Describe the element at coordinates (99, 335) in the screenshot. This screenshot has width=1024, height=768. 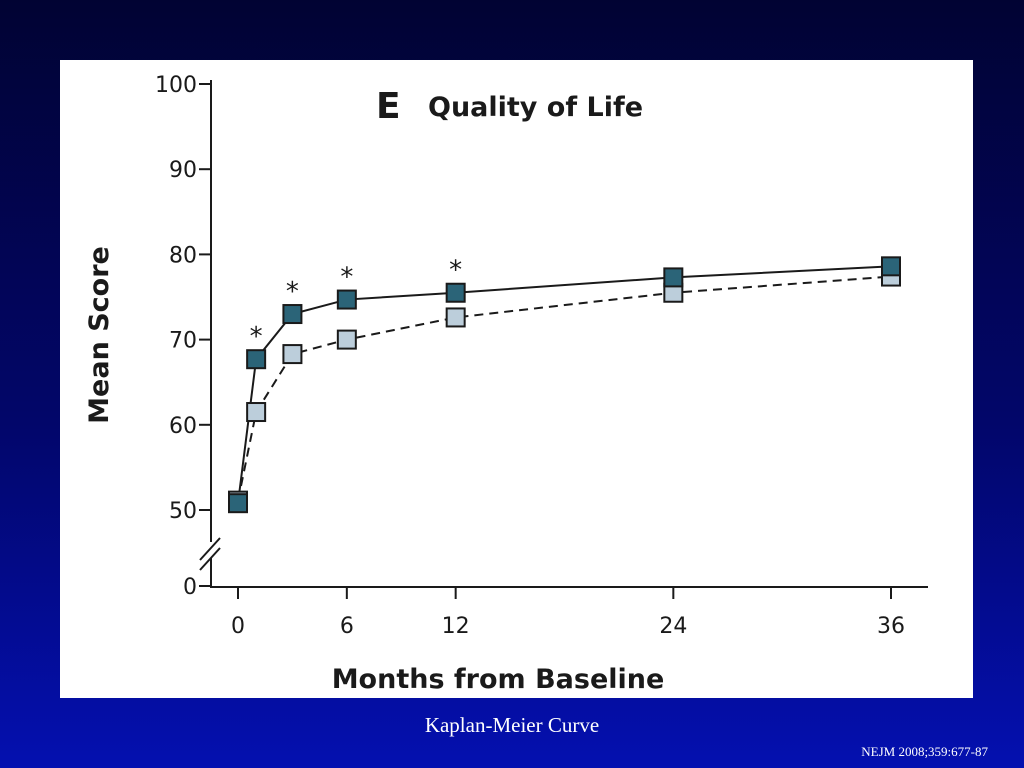
I see `y-axis-label: Mean Score` at that location.